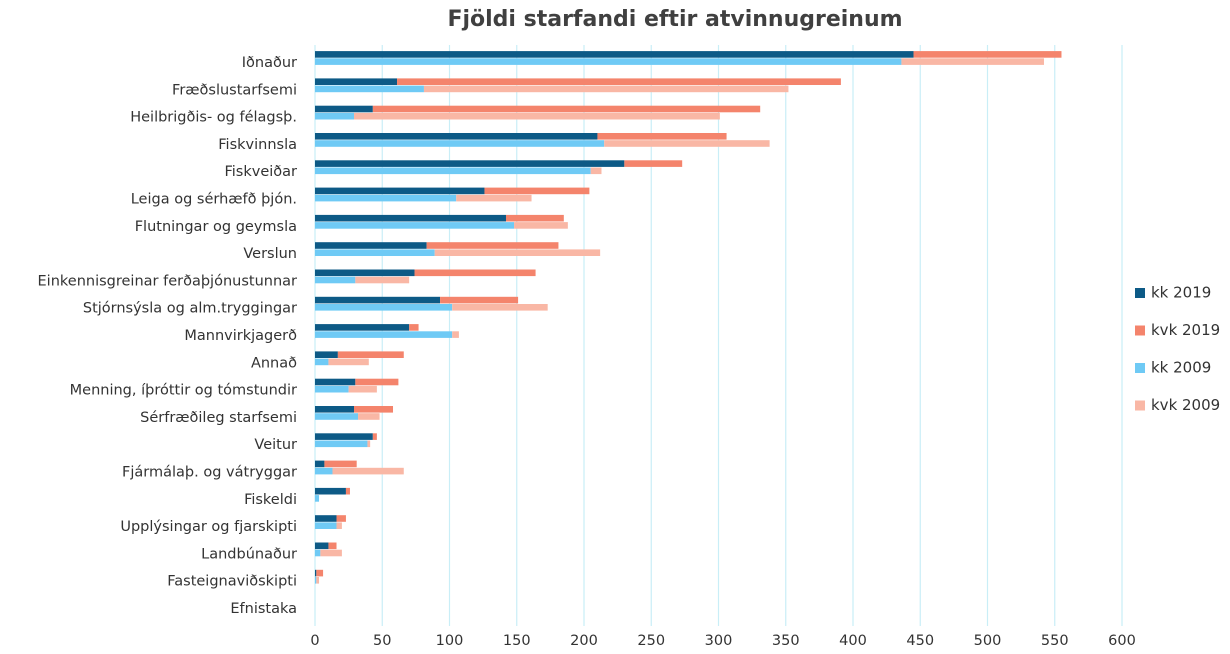 The width and height of the screenshot is (1230, 654). I want to click on y-tick-label: Heilbrigðis- og félagsþ., so click(213, 118).